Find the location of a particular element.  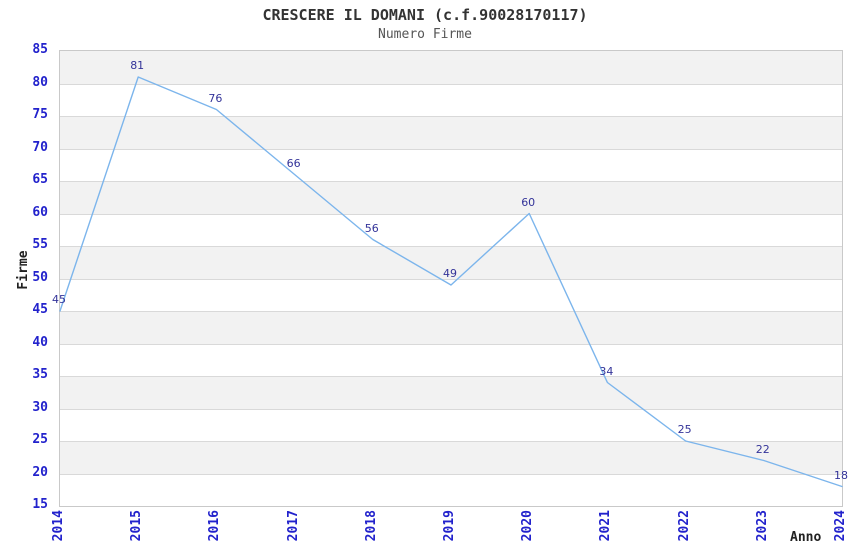

data-label: 76 is located at coordinates (215, 98).